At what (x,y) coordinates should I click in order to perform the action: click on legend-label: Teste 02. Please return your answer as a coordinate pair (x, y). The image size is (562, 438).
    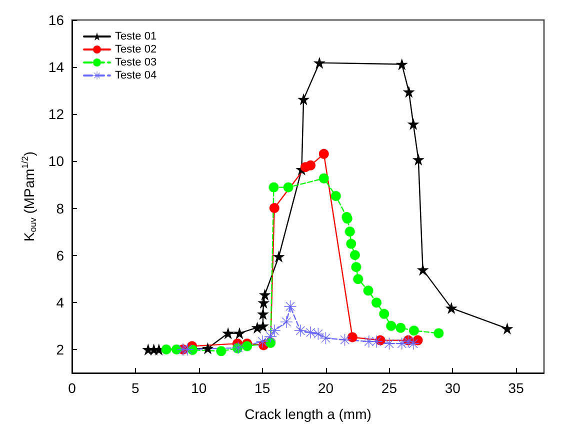
    Looking at the image, I should click on (136, 50).